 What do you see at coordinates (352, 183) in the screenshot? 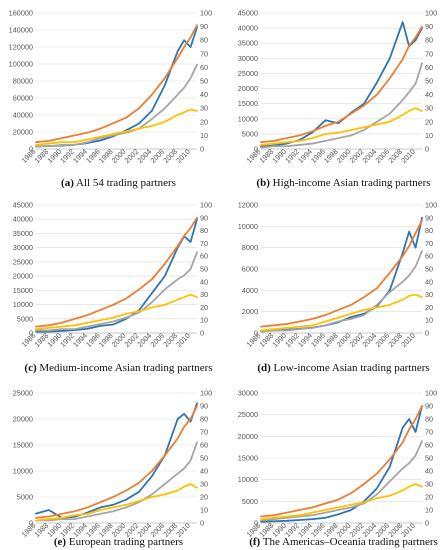
I see `caption-text: High-income Asian trading partners` at bounding box center [352, 183].